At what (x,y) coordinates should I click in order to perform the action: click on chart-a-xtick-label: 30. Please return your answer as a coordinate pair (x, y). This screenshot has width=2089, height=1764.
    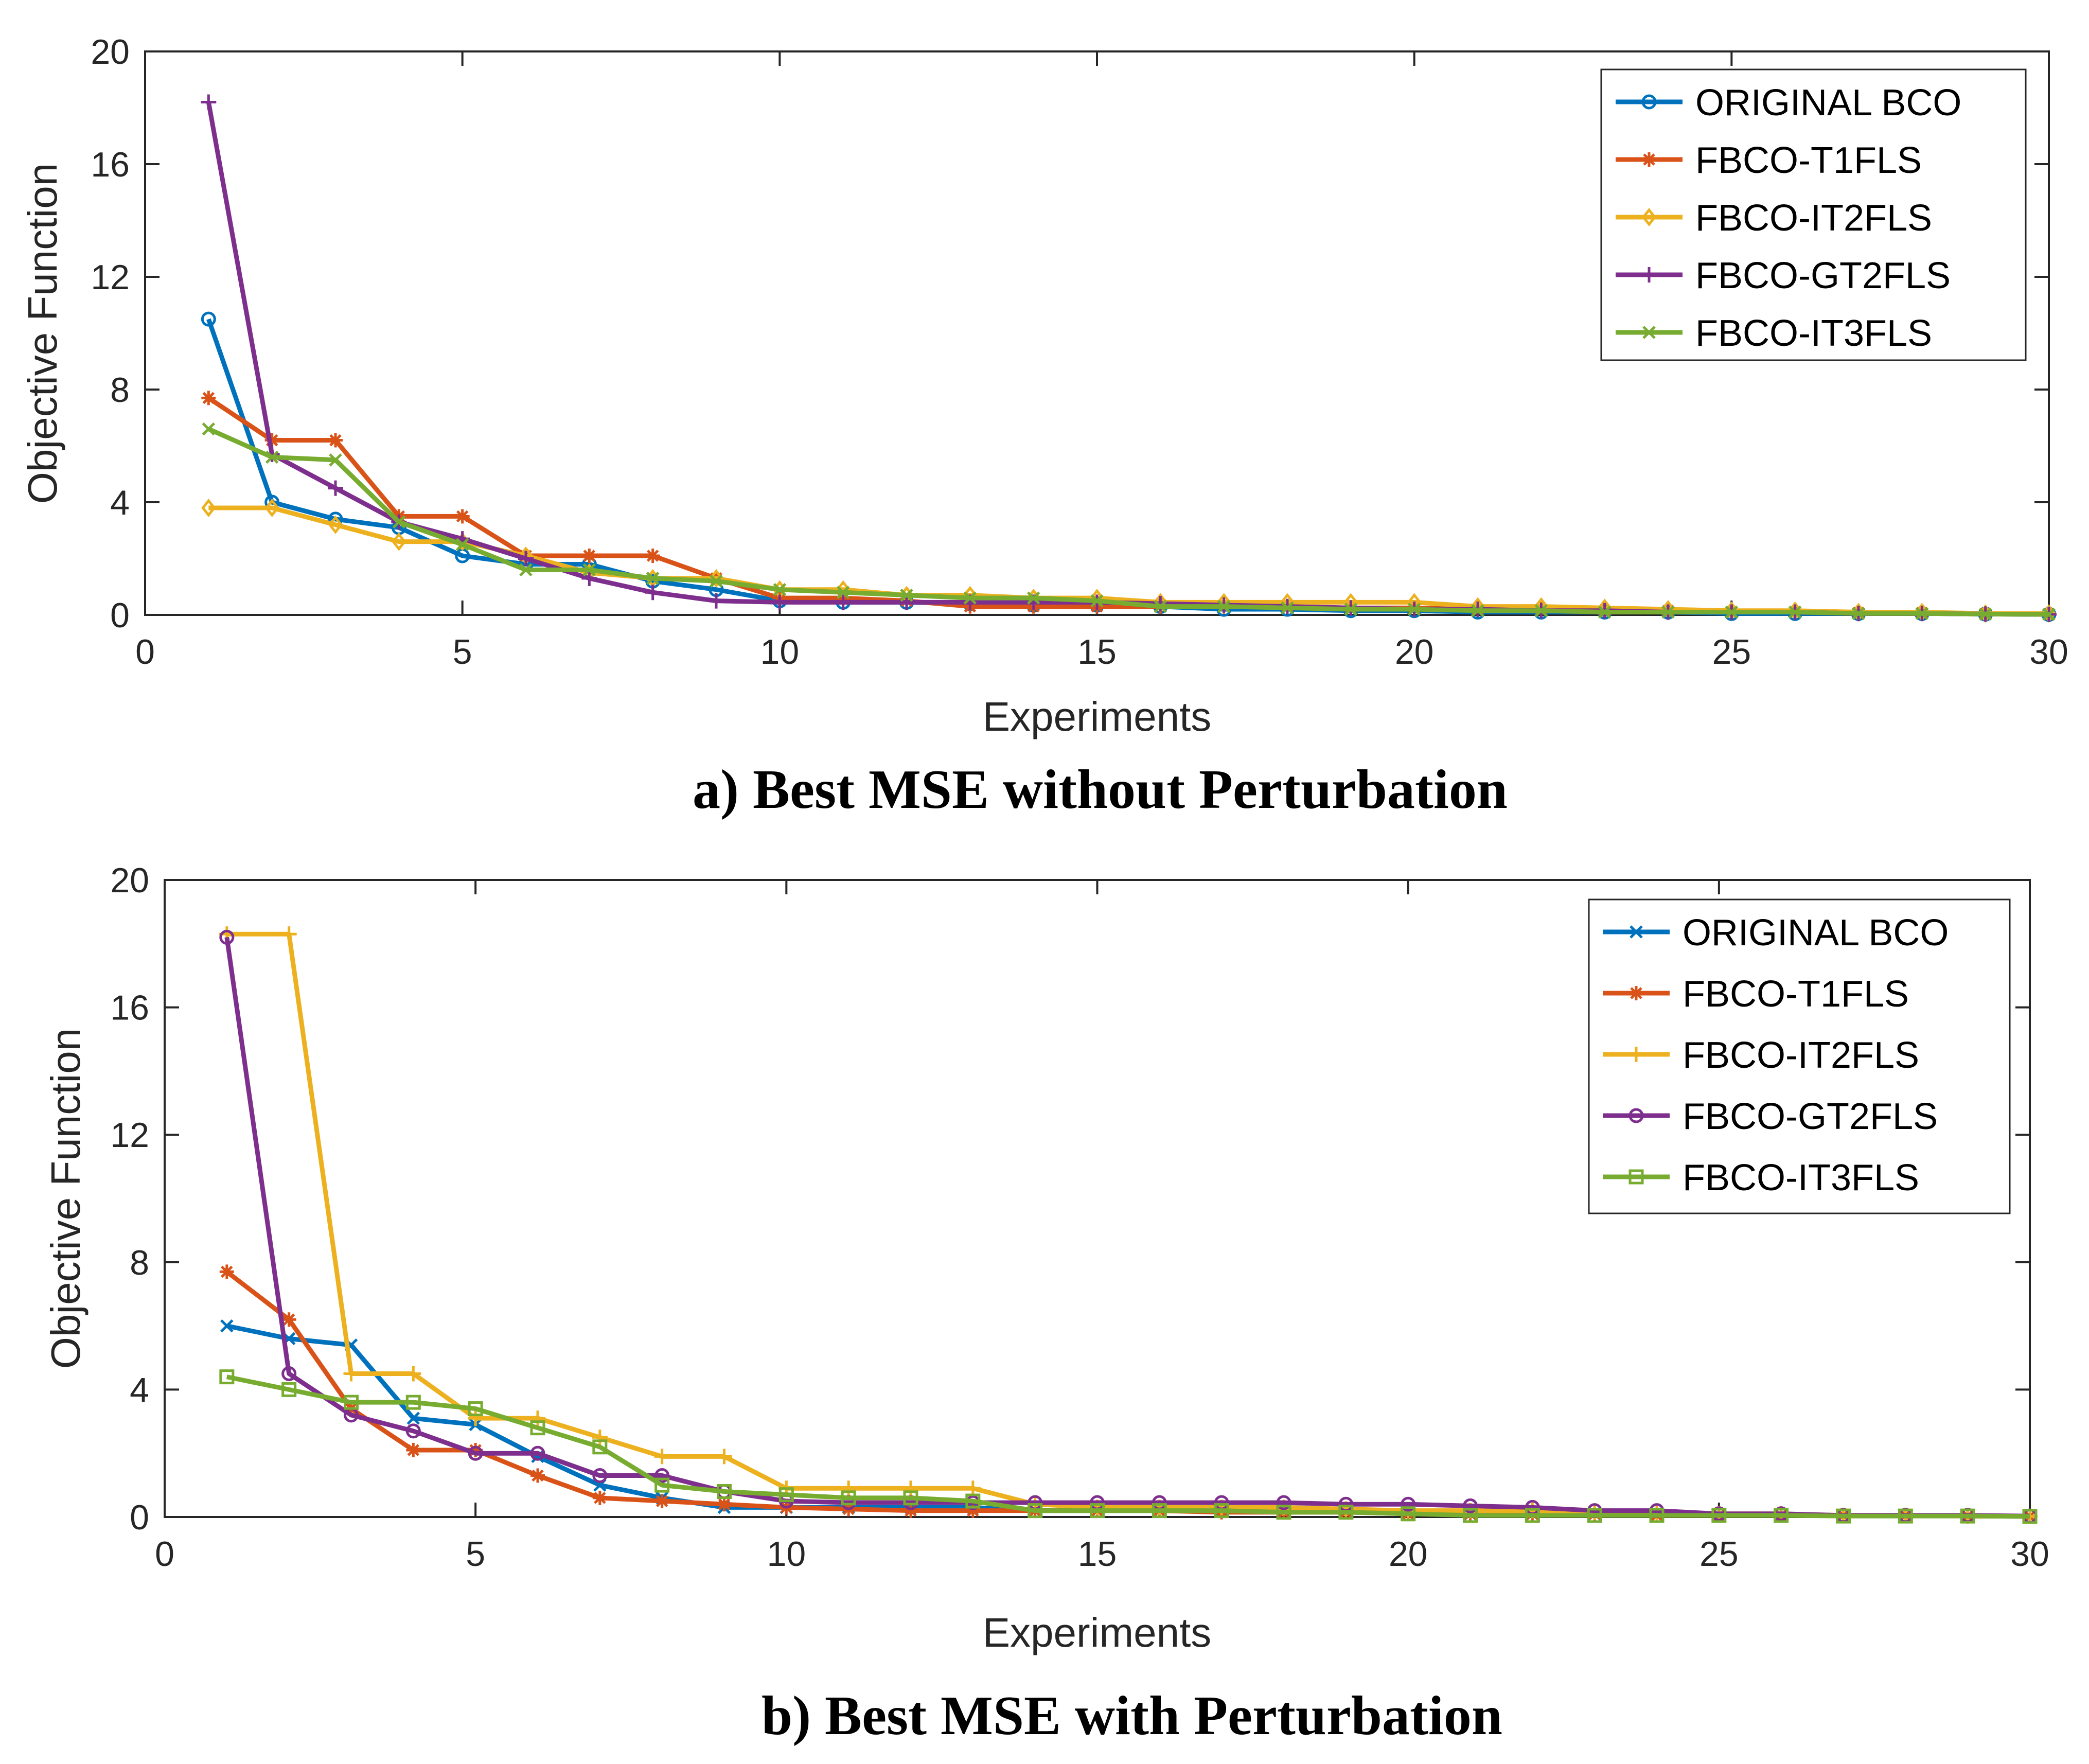
    Looking at the image, I should click on (2048, 652).